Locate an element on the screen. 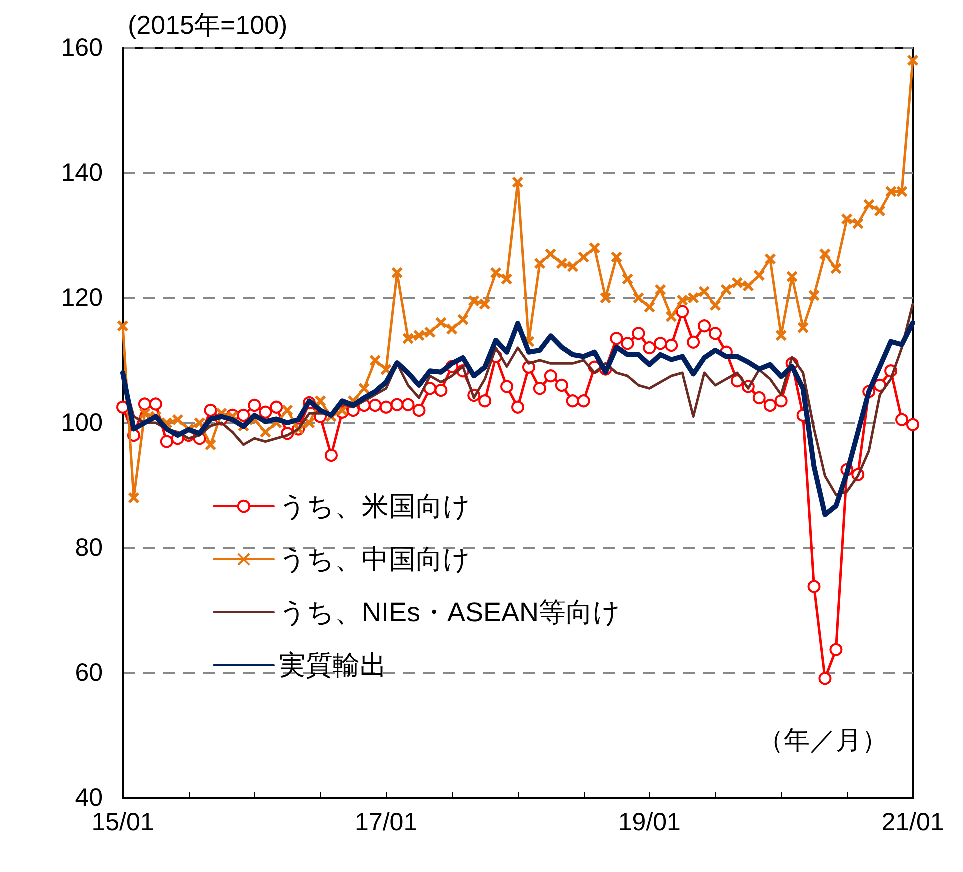  y-tick-label: 120 is located at coordinates (82, 298).